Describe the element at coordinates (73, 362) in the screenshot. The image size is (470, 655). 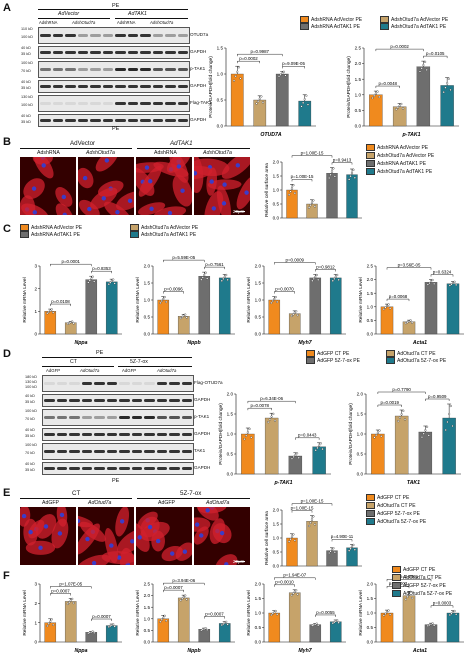
I see `ct-header: CT` at that location.